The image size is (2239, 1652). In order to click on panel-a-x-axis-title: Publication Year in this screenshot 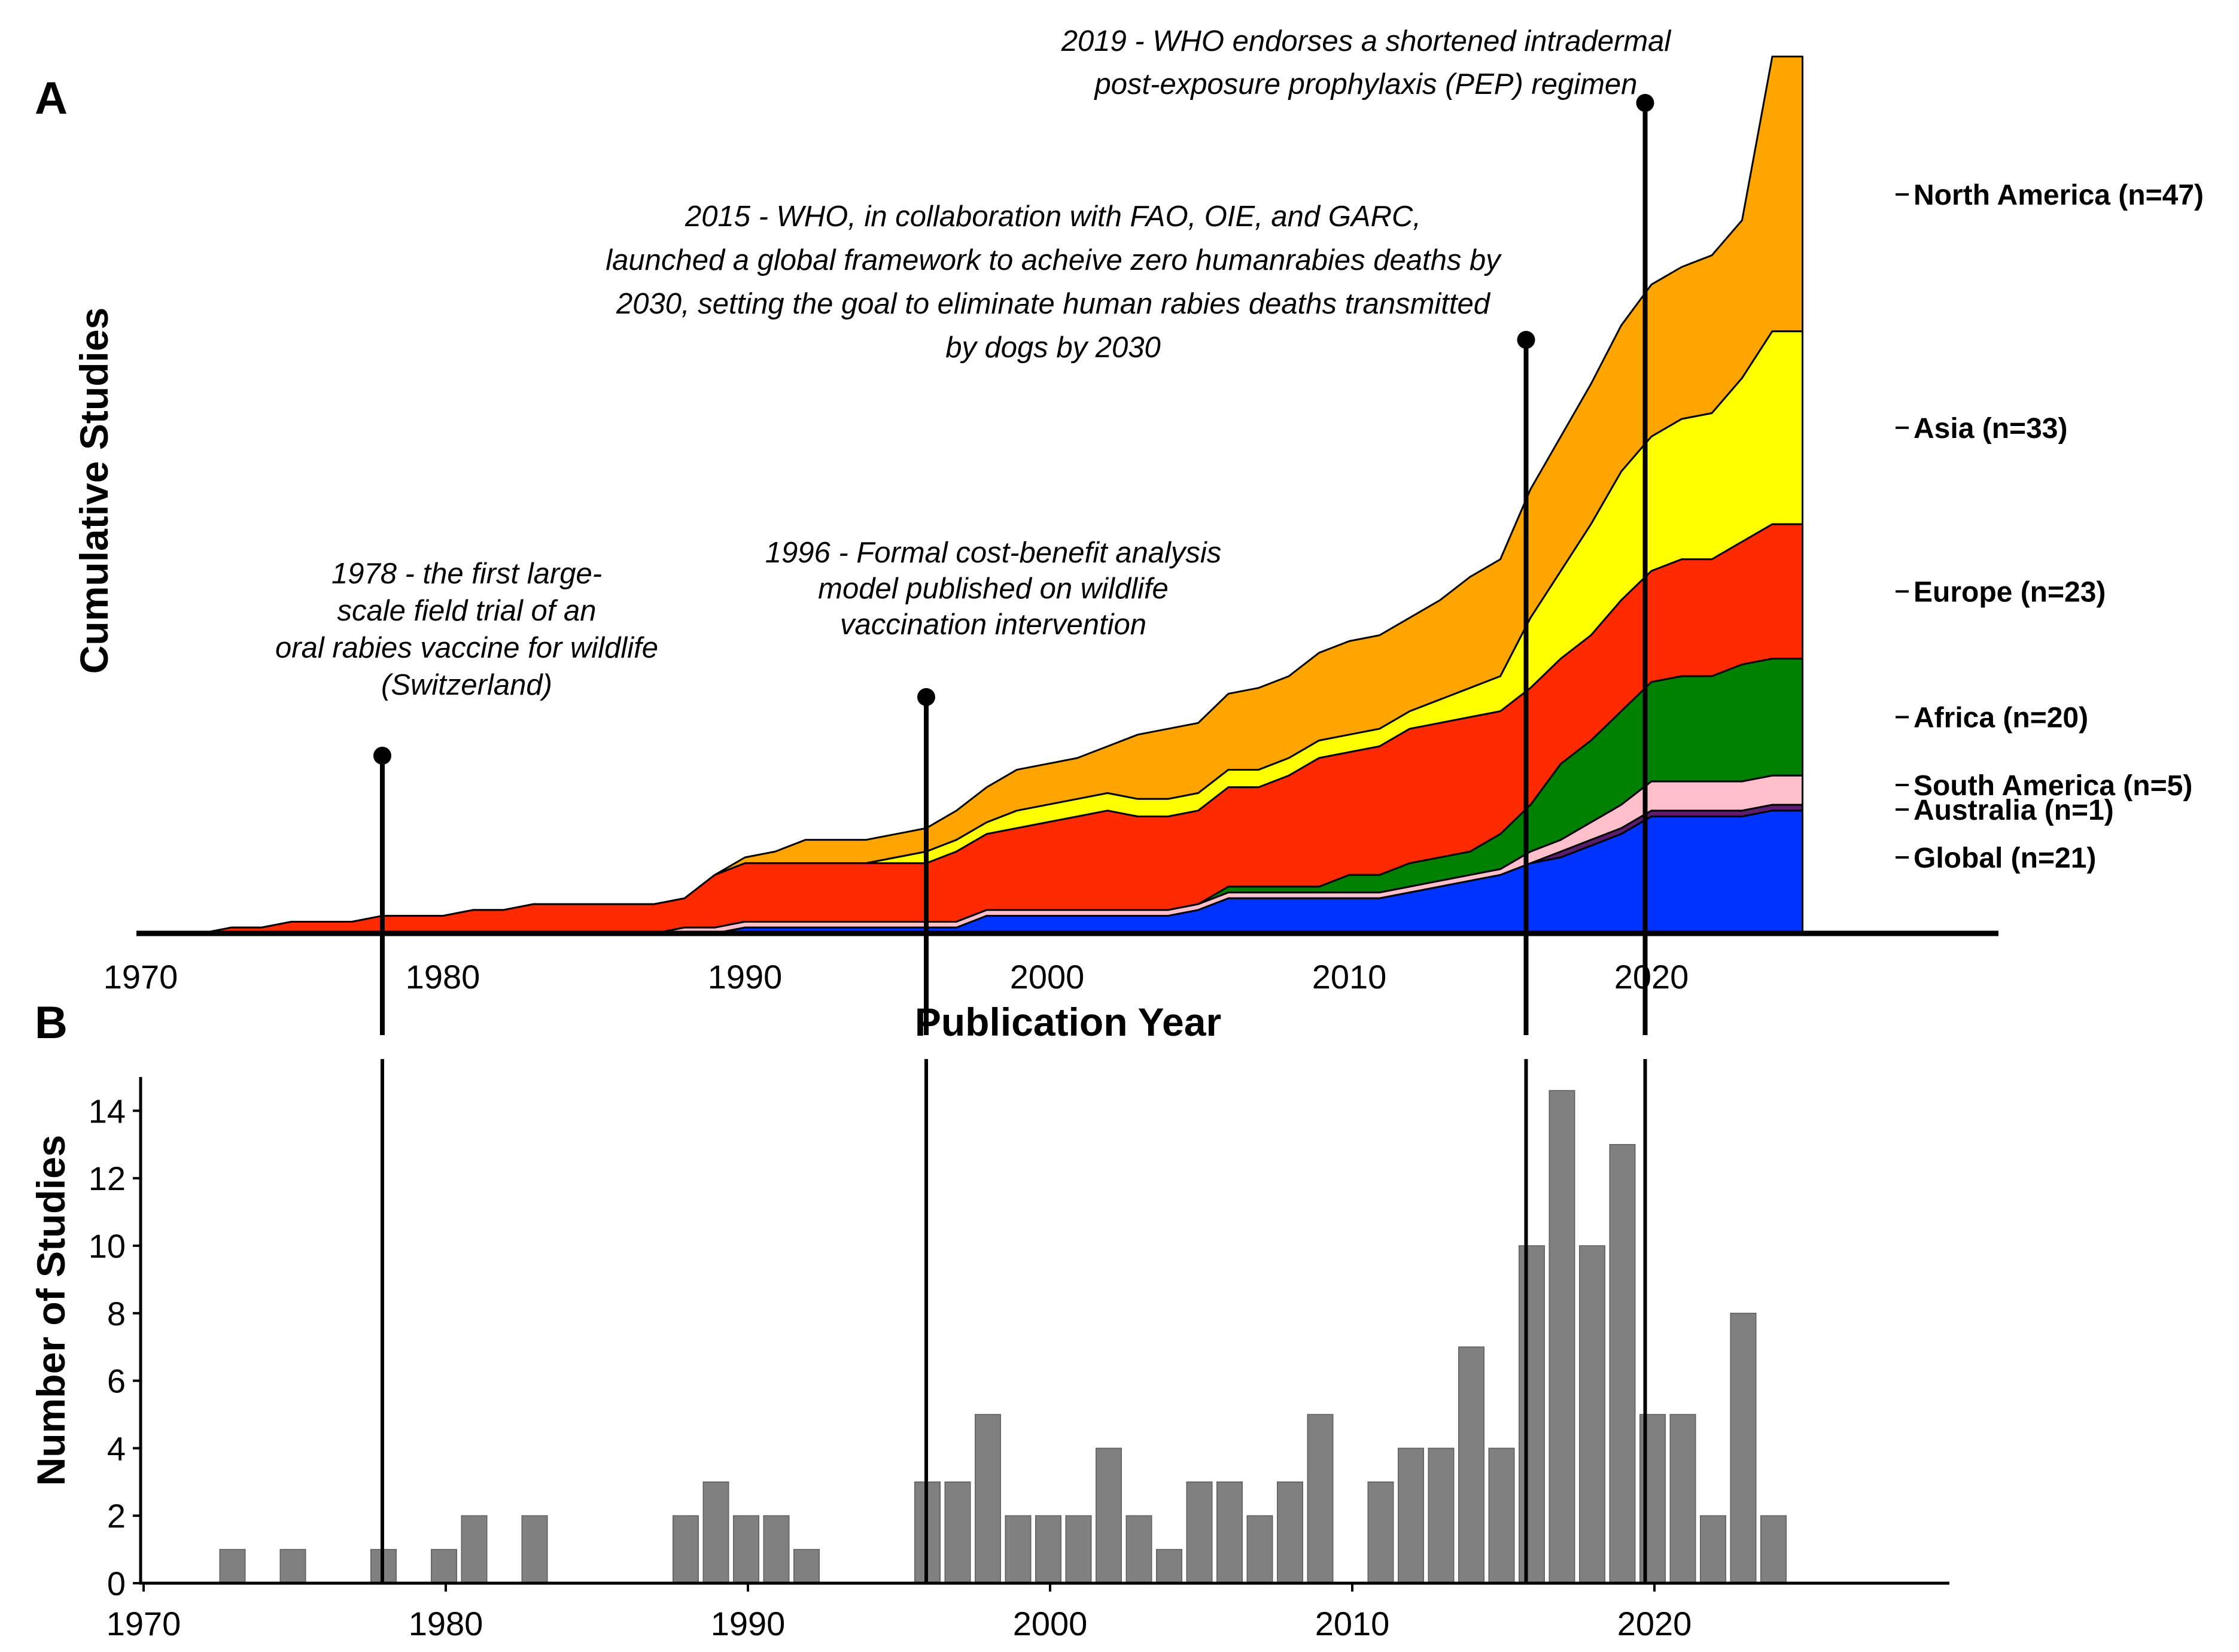, I will do `click(1068, 1022)`.